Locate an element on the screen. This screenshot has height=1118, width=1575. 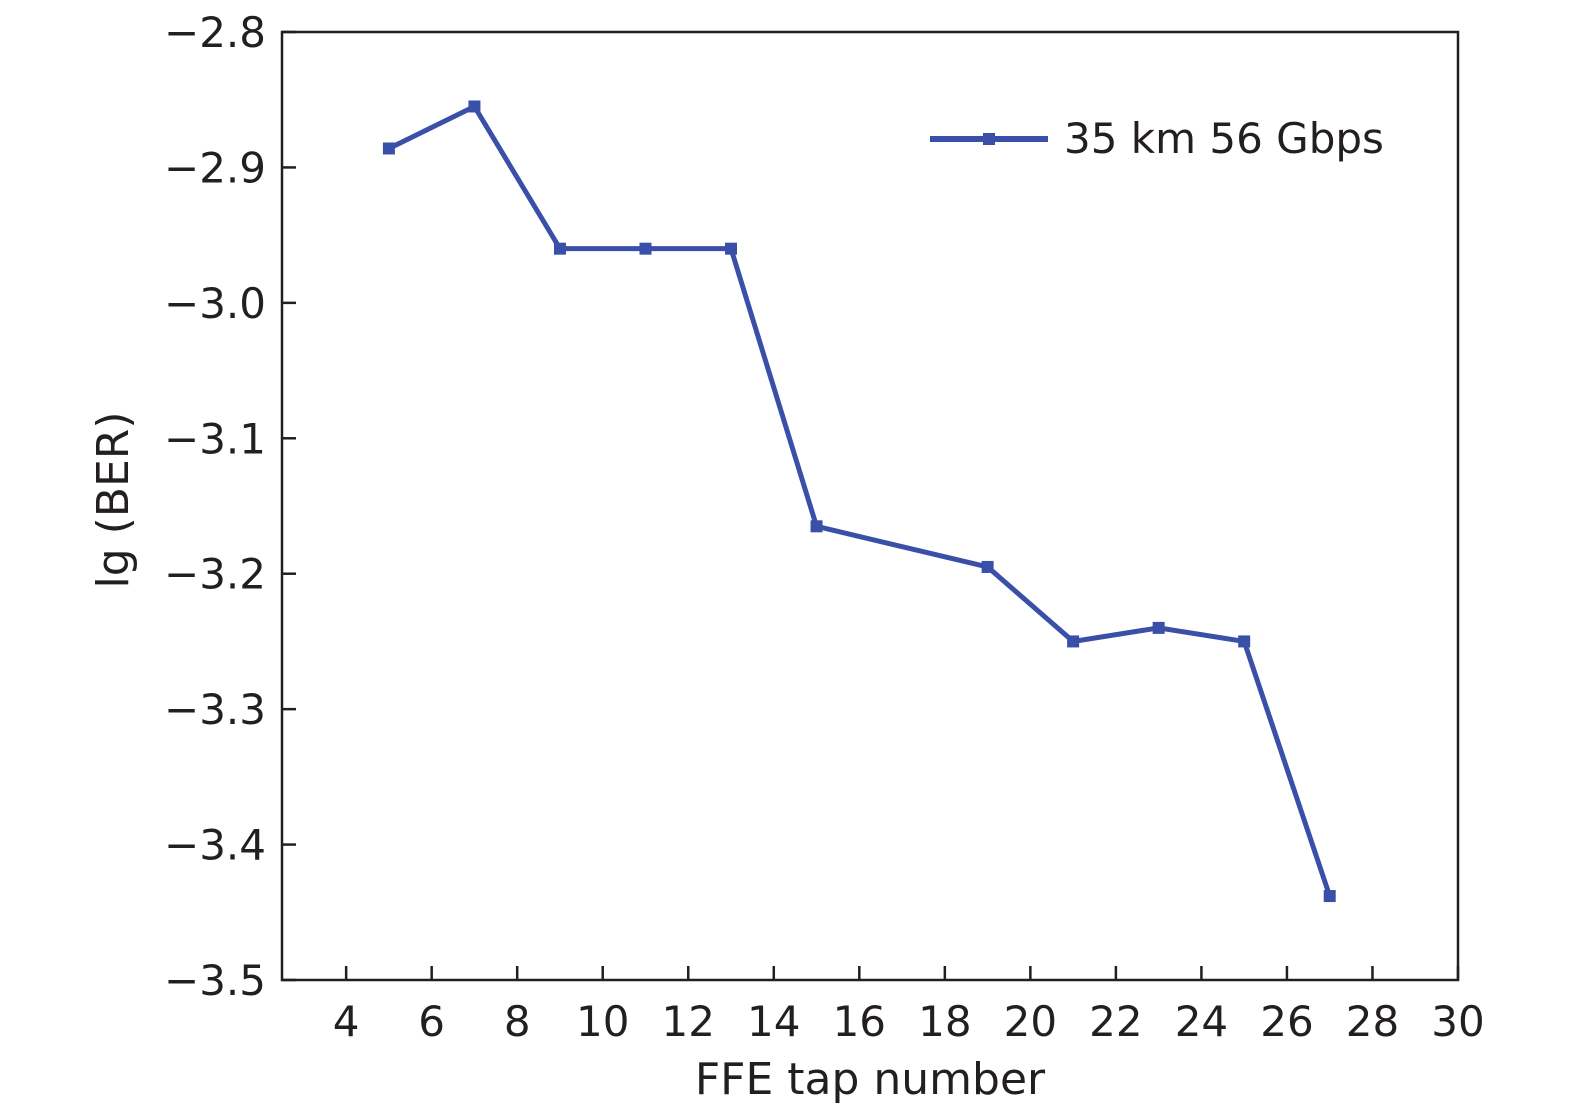
x-tick-label: 14 is located at coordinates (773, 1021).